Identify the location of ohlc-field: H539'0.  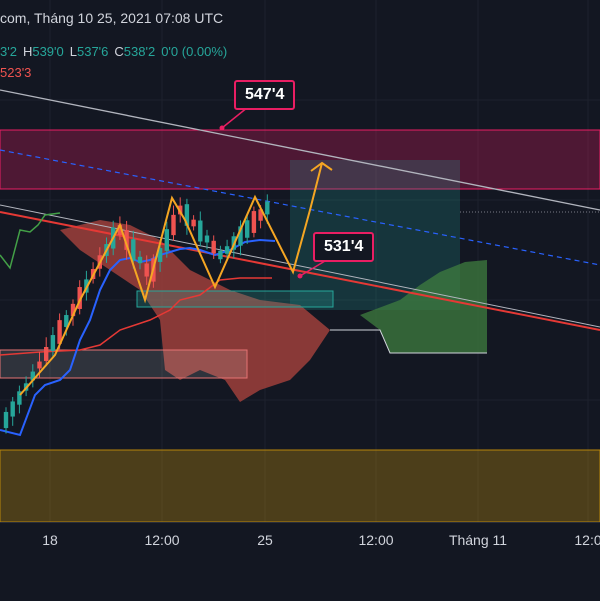
(43, 51).